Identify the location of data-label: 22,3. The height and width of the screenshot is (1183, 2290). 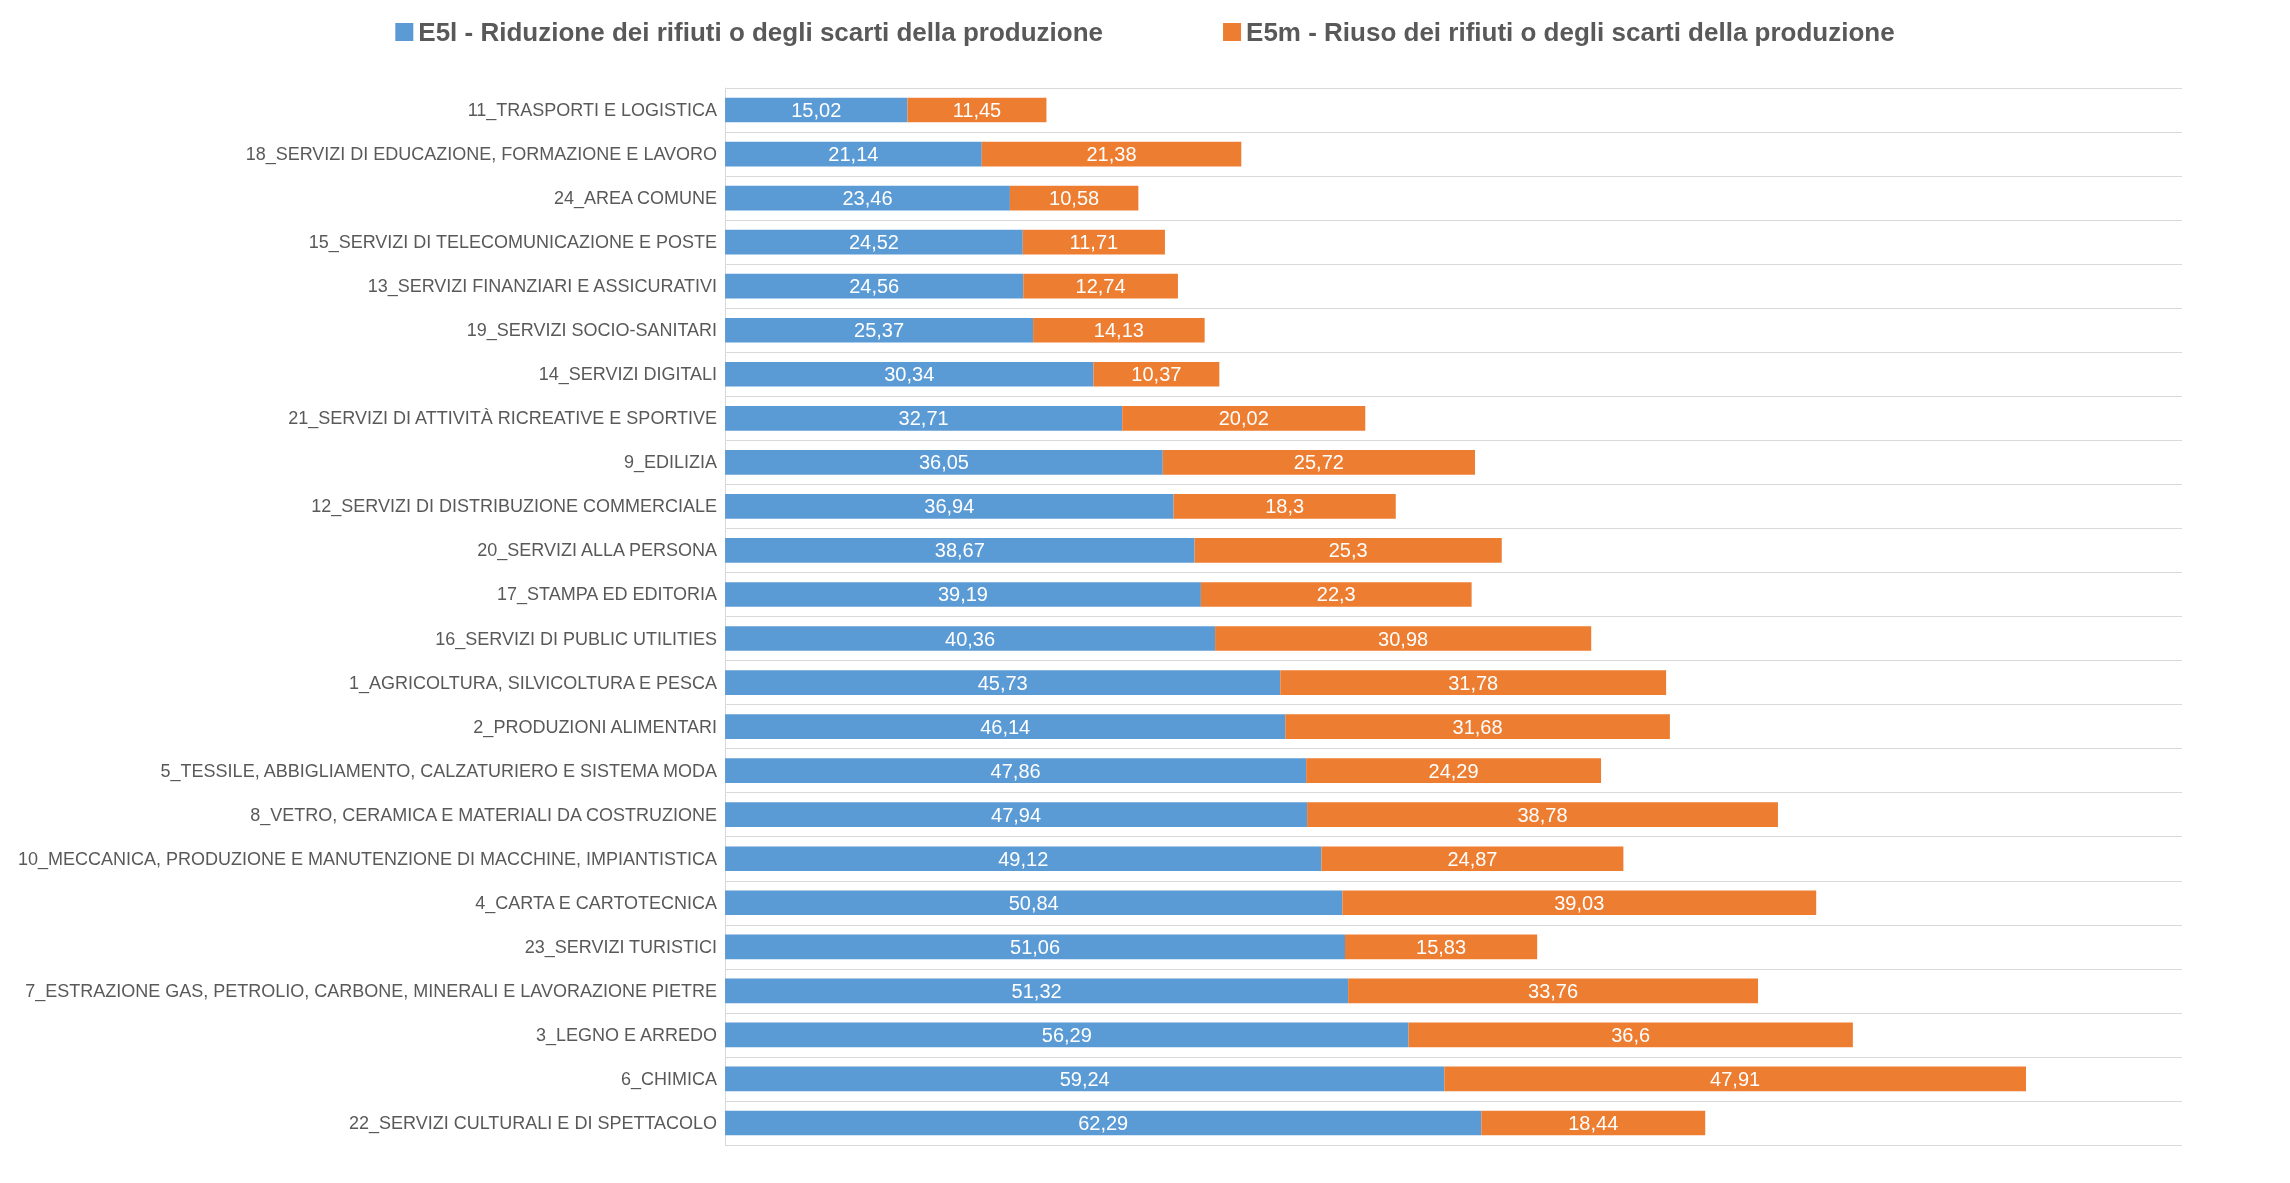
(1336, 594).